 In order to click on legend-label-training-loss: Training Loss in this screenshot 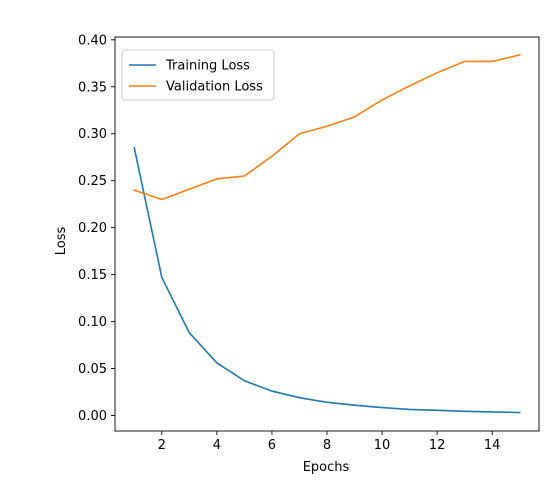, I will do `click(207, 66)`.